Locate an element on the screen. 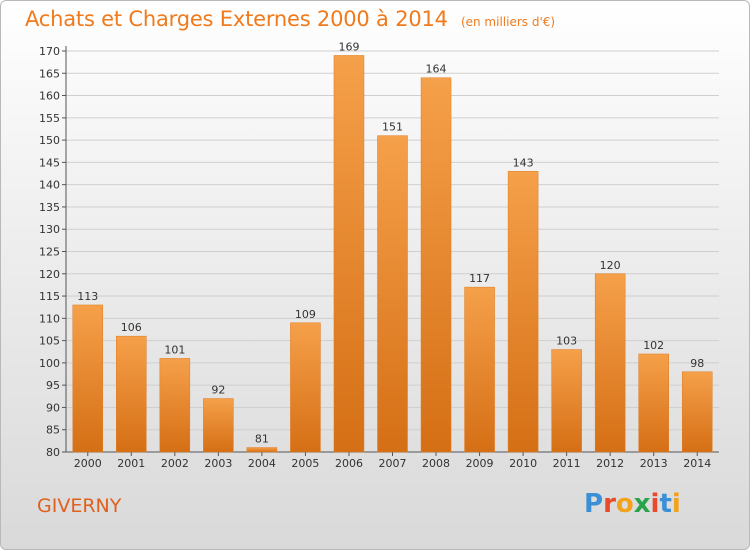 The height and width of the screenshot is (550, 750). y-tick-label: 100 is located at coordinates (49, 363).